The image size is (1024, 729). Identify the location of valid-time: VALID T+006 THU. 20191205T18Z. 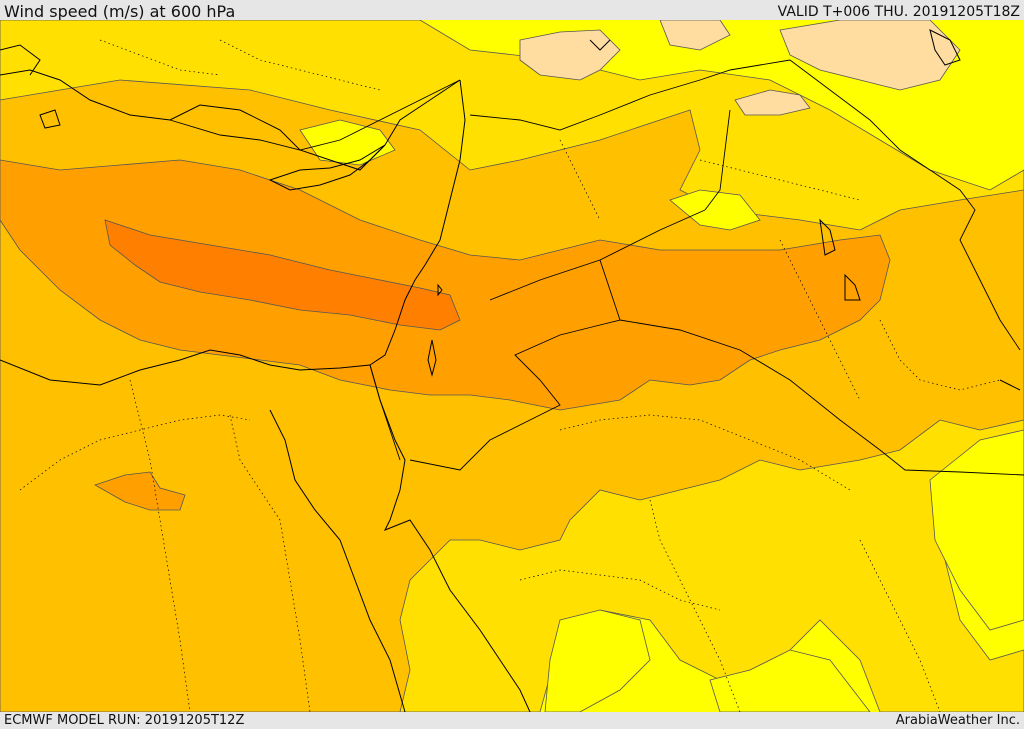
(898, 12).